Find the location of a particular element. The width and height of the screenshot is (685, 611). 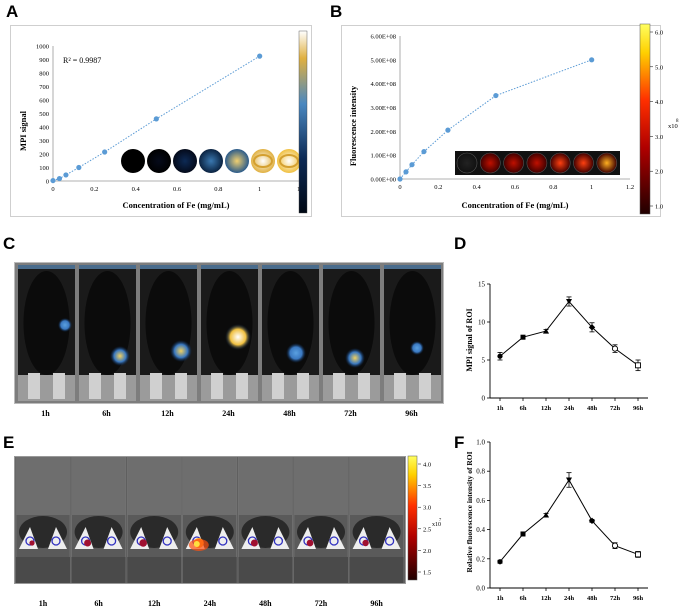

mpi-phantom-images is located at coordinates (211, 161).